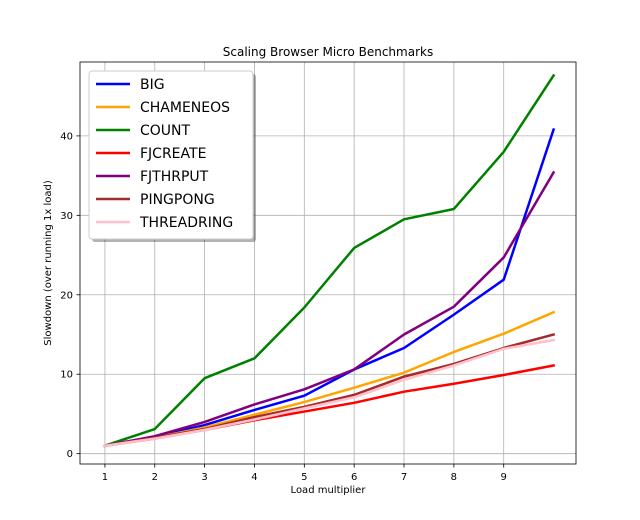 This screenshot has height=520, width=640. What do you see at coordinates (105, 477) in the screenshot?
I see `x-tick-label: 1` at bounding box center [105, 477].